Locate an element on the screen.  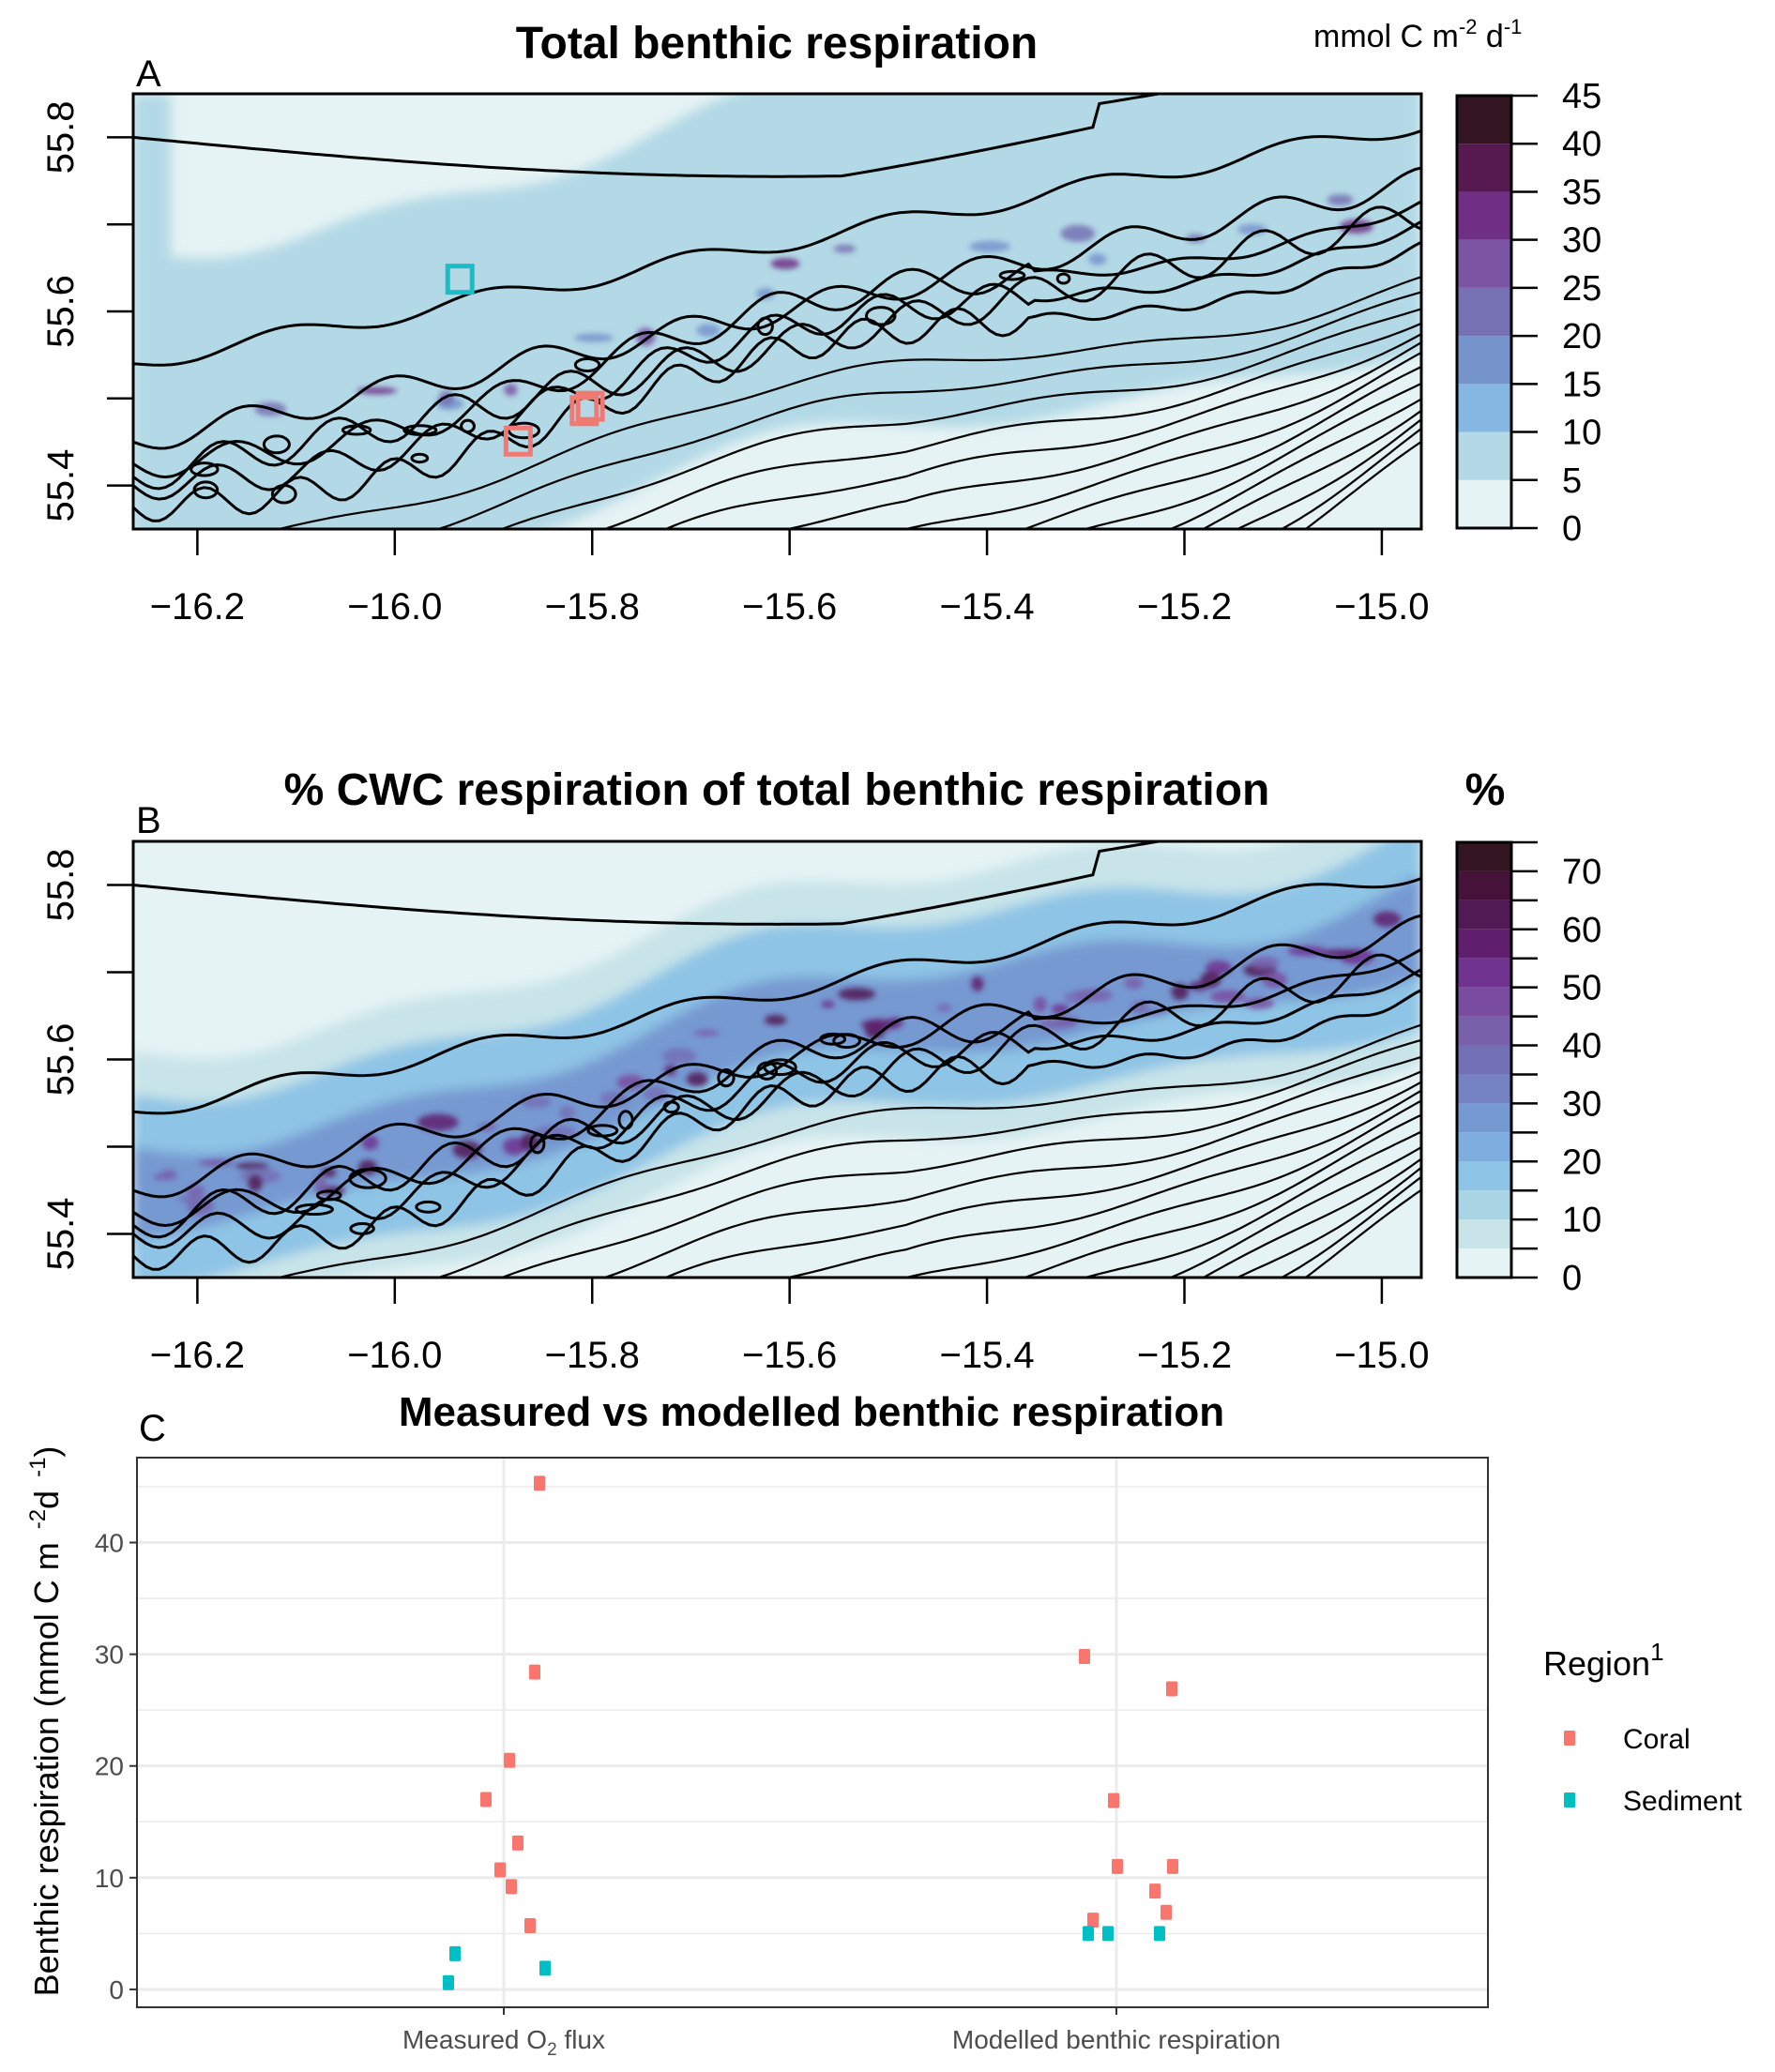
panel-b-colorbar-tick-label: 50 is located at coordinates (1582, 988).